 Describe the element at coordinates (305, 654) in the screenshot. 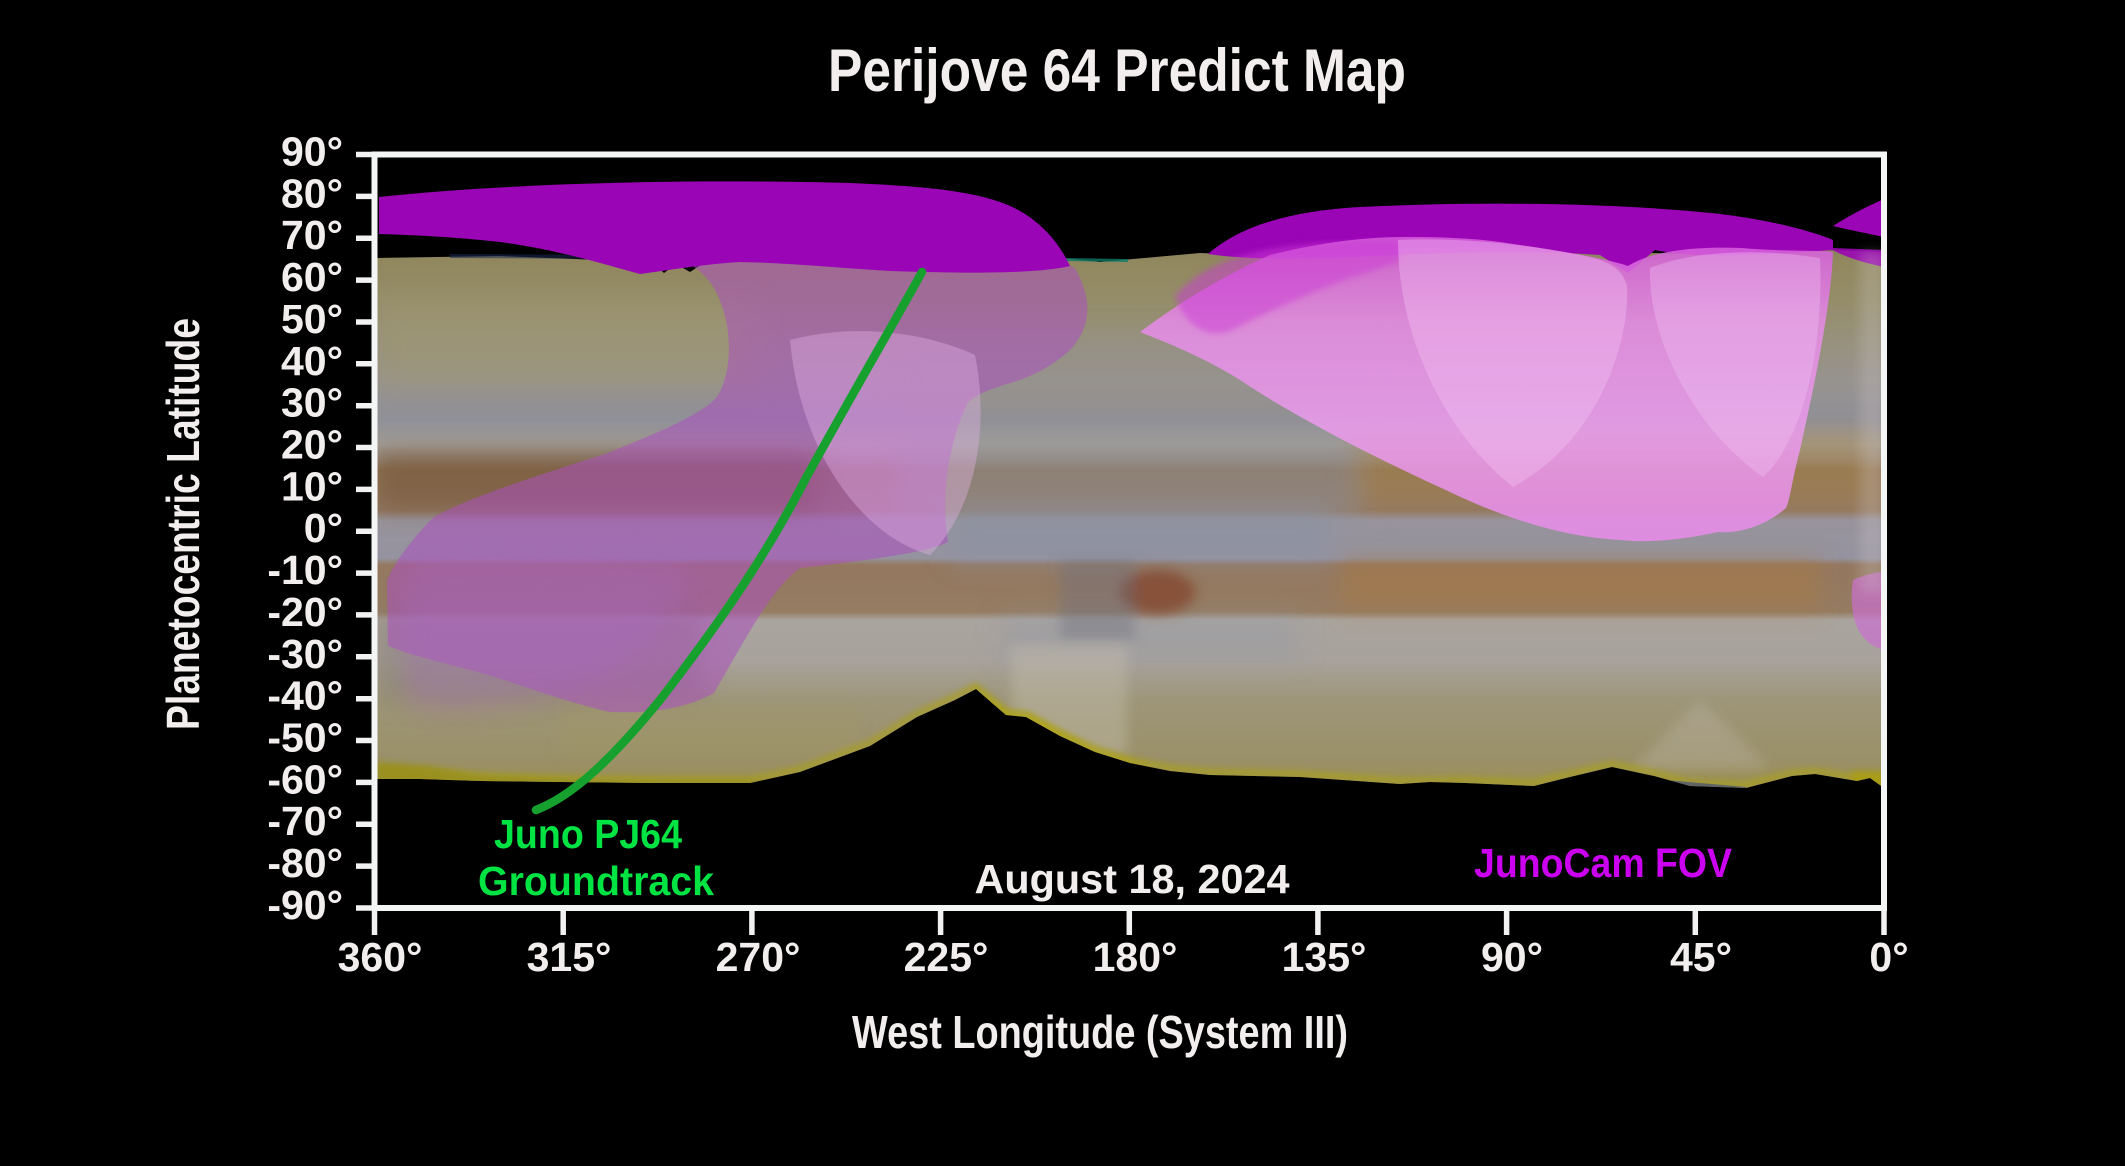

I see `svg-text: -30°` at that location.